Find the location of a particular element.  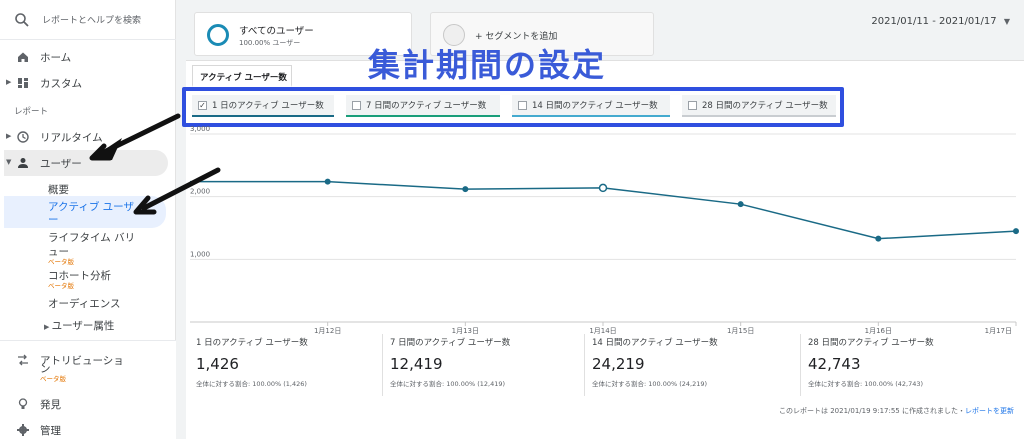

metric-toggle-label: 1 日のアクティブ ユーザー数 is located at coordinates (268, 106).